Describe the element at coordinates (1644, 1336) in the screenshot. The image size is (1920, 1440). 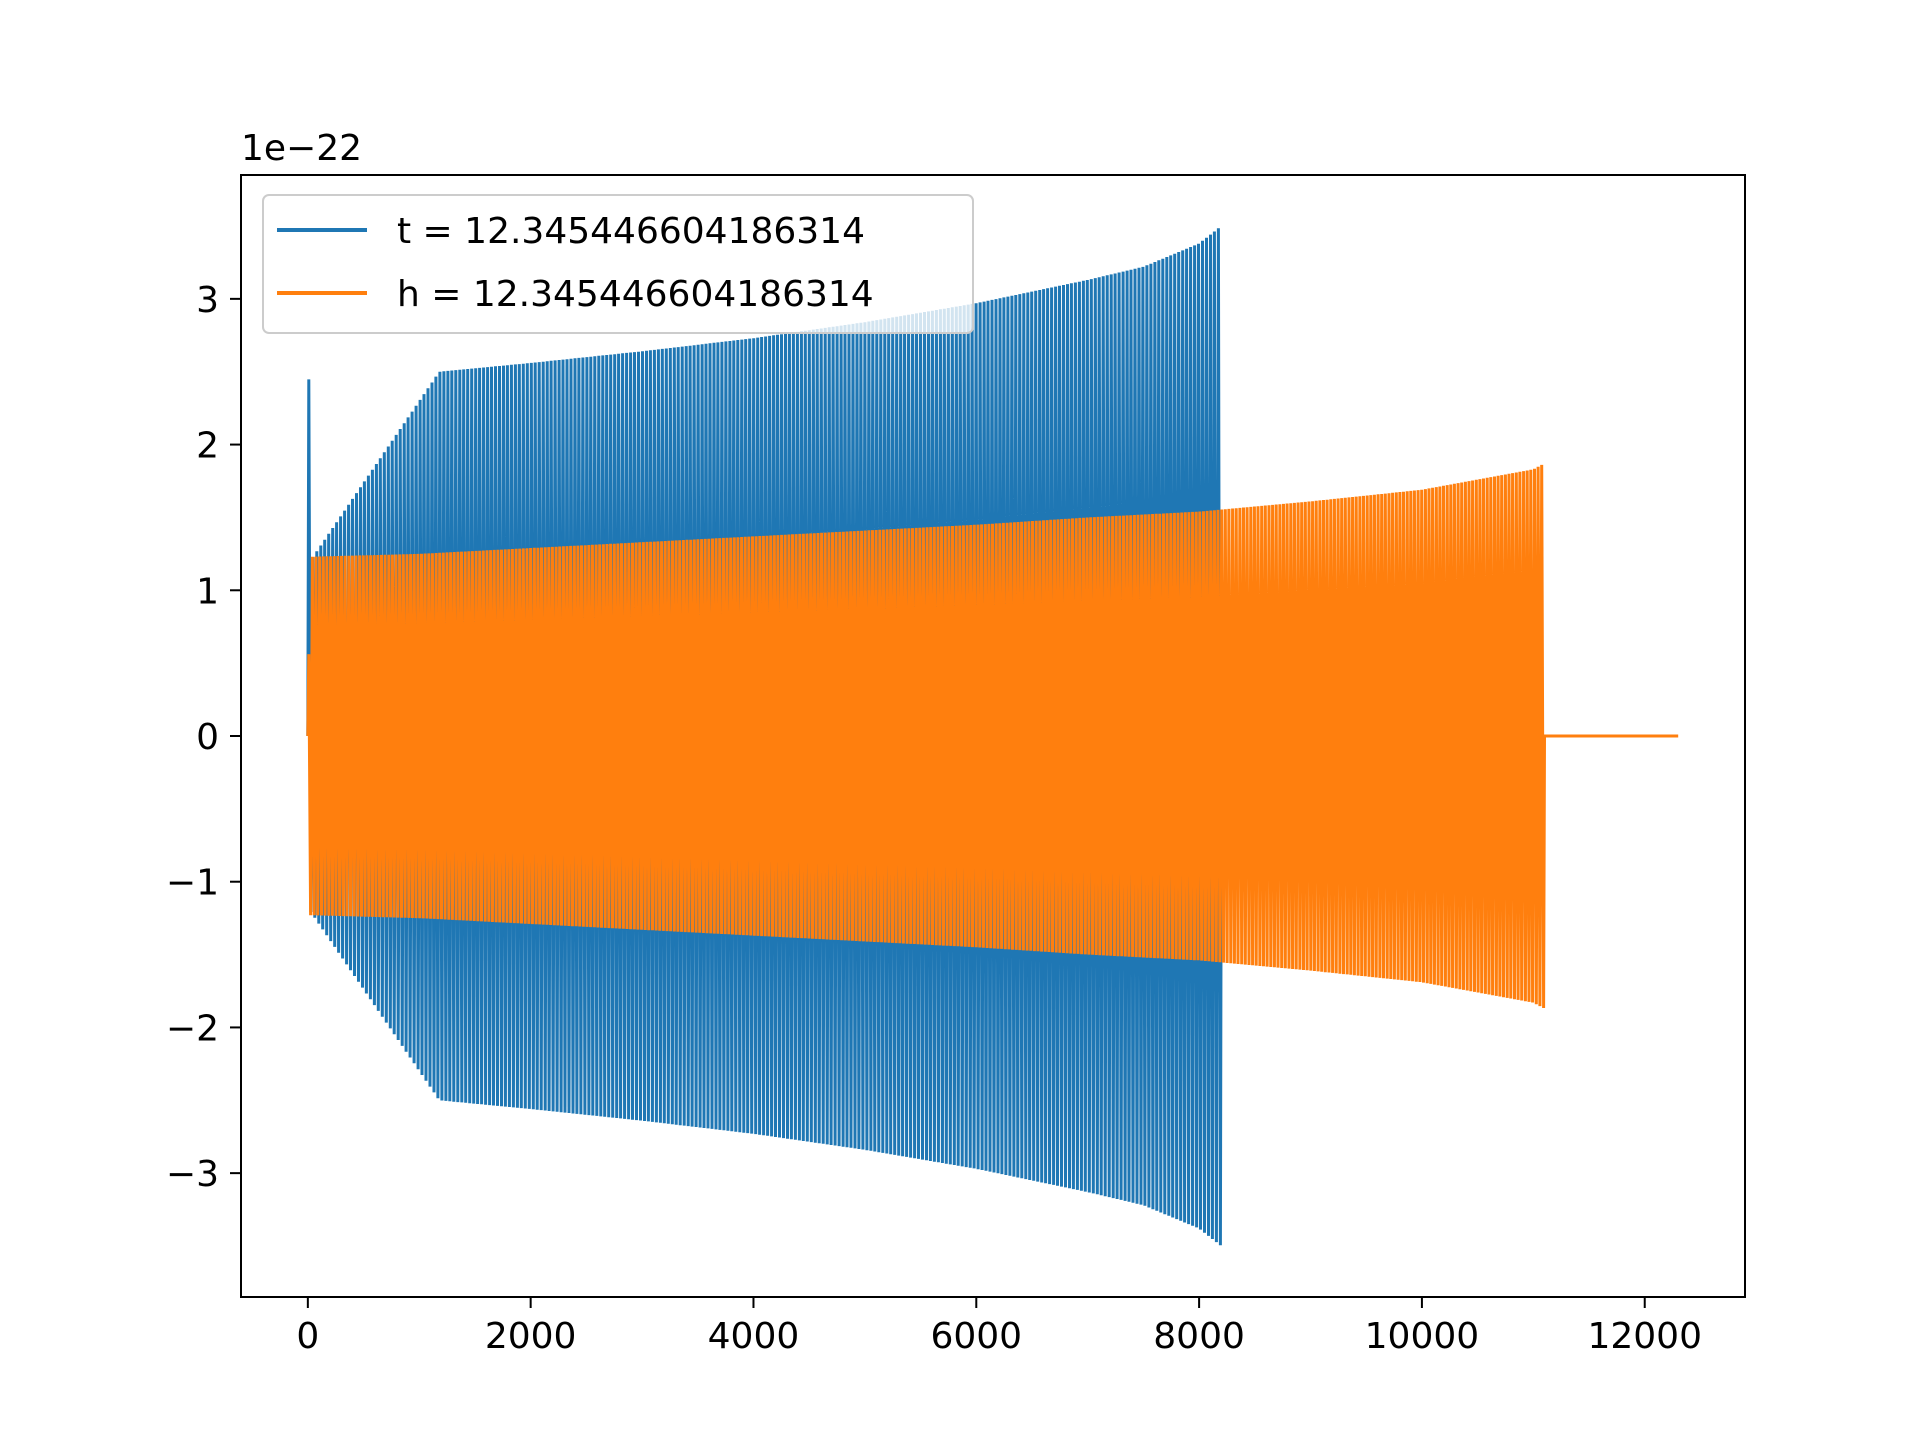
I see `x-tick-label: 12000` at that location.